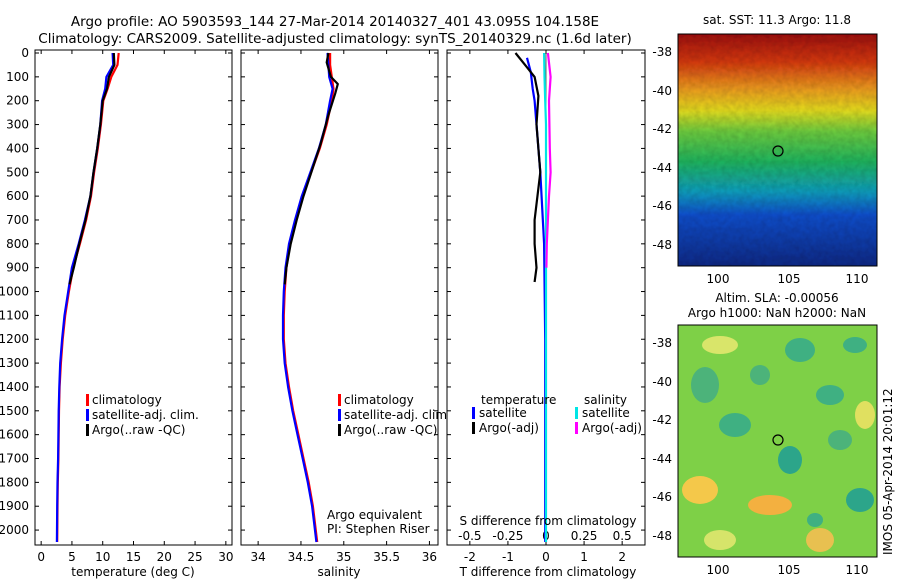 The height and width of the screenshot is (580, 900). What do you see at coordinates (164, 557) in the screenshot?
I see `x-tick-label: 20` at bounding box center [164, 557].